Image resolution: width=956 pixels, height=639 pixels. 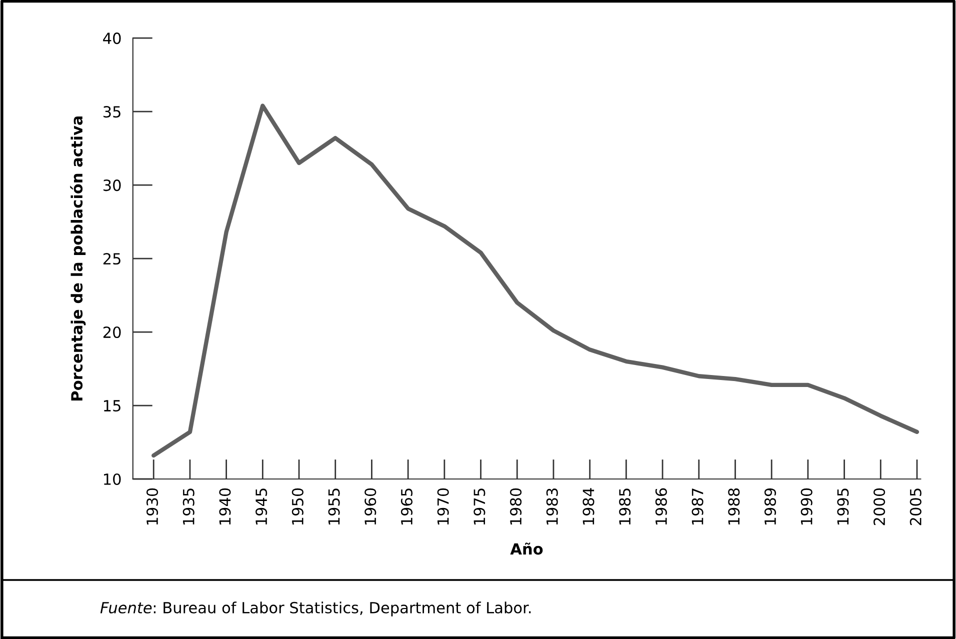 I want to click on y-axis-title: Porcentaje de la población activa, so click(x=78, y=258).